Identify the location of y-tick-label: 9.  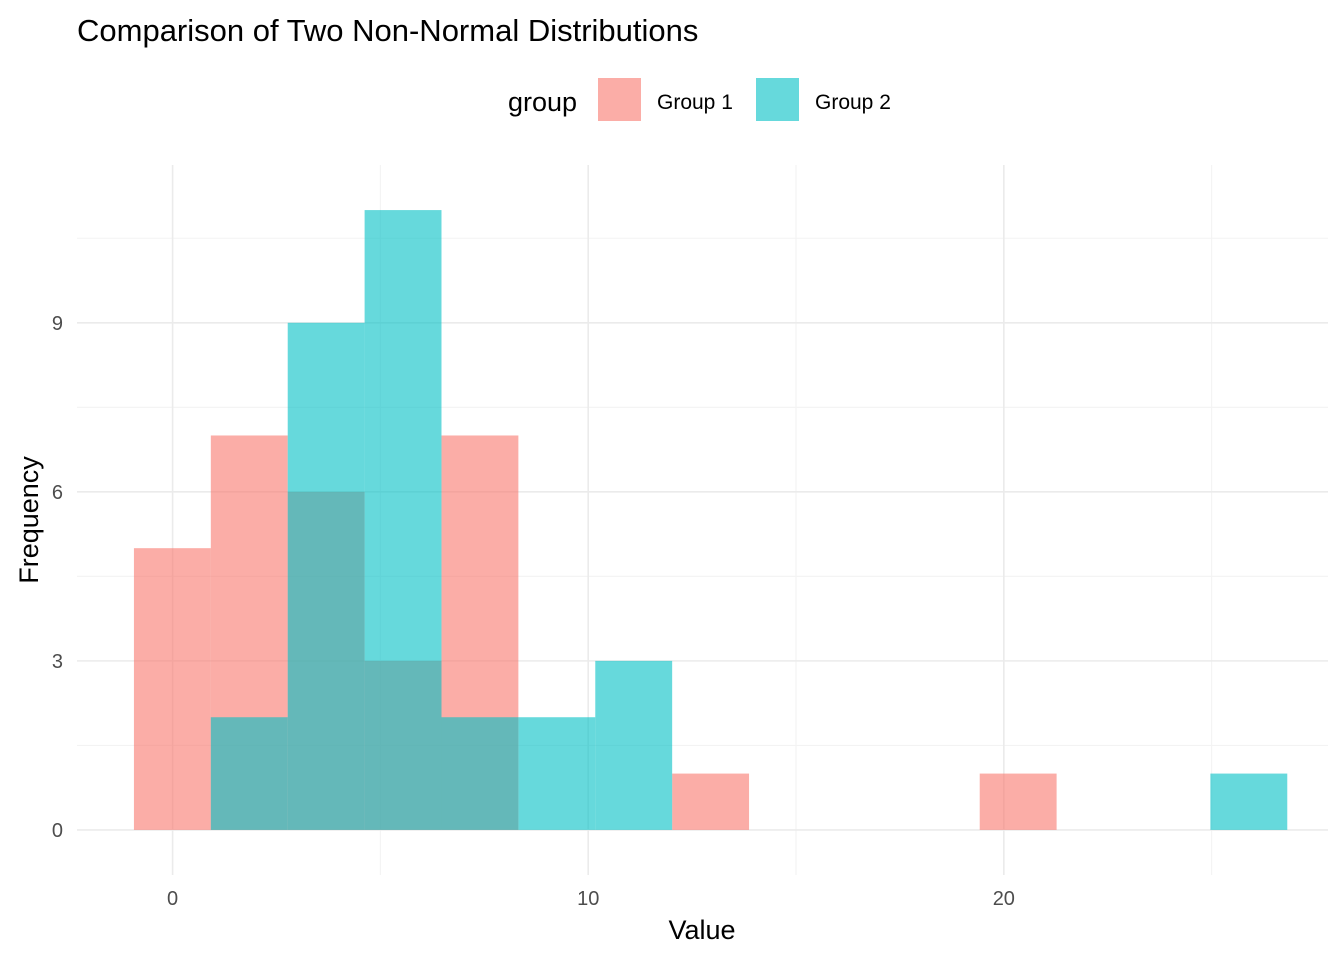
(57, 324).